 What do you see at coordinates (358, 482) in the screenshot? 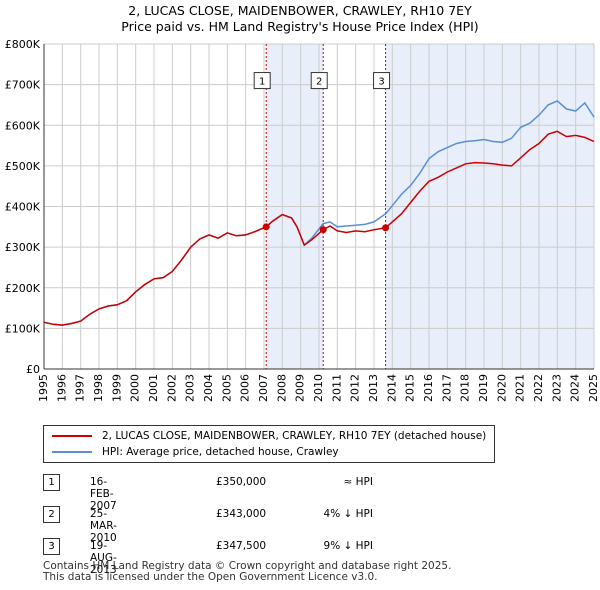
I see `transaction-hpi-diff: ≈ HPI` at bounding box center [358, 482].